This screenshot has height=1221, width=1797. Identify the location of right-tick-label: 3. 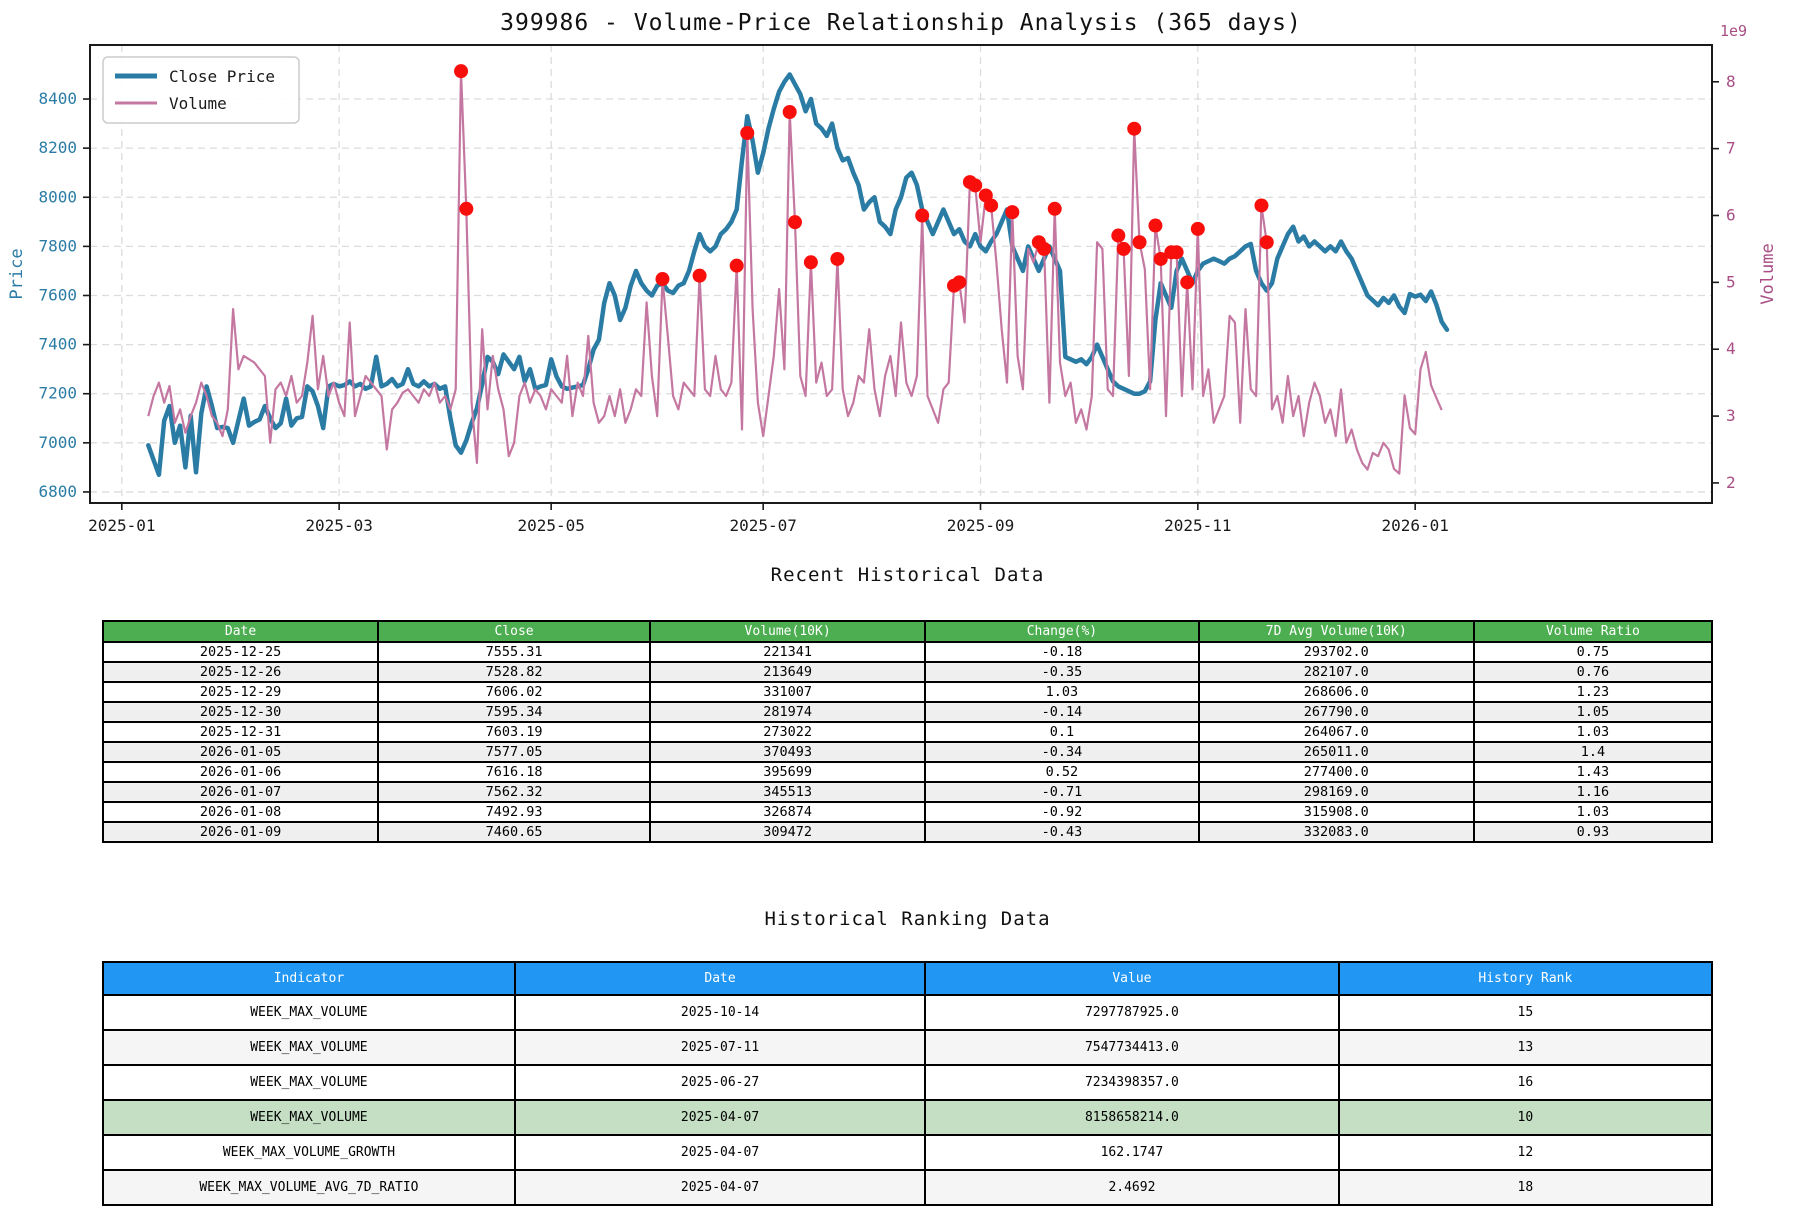
(1731, 415).